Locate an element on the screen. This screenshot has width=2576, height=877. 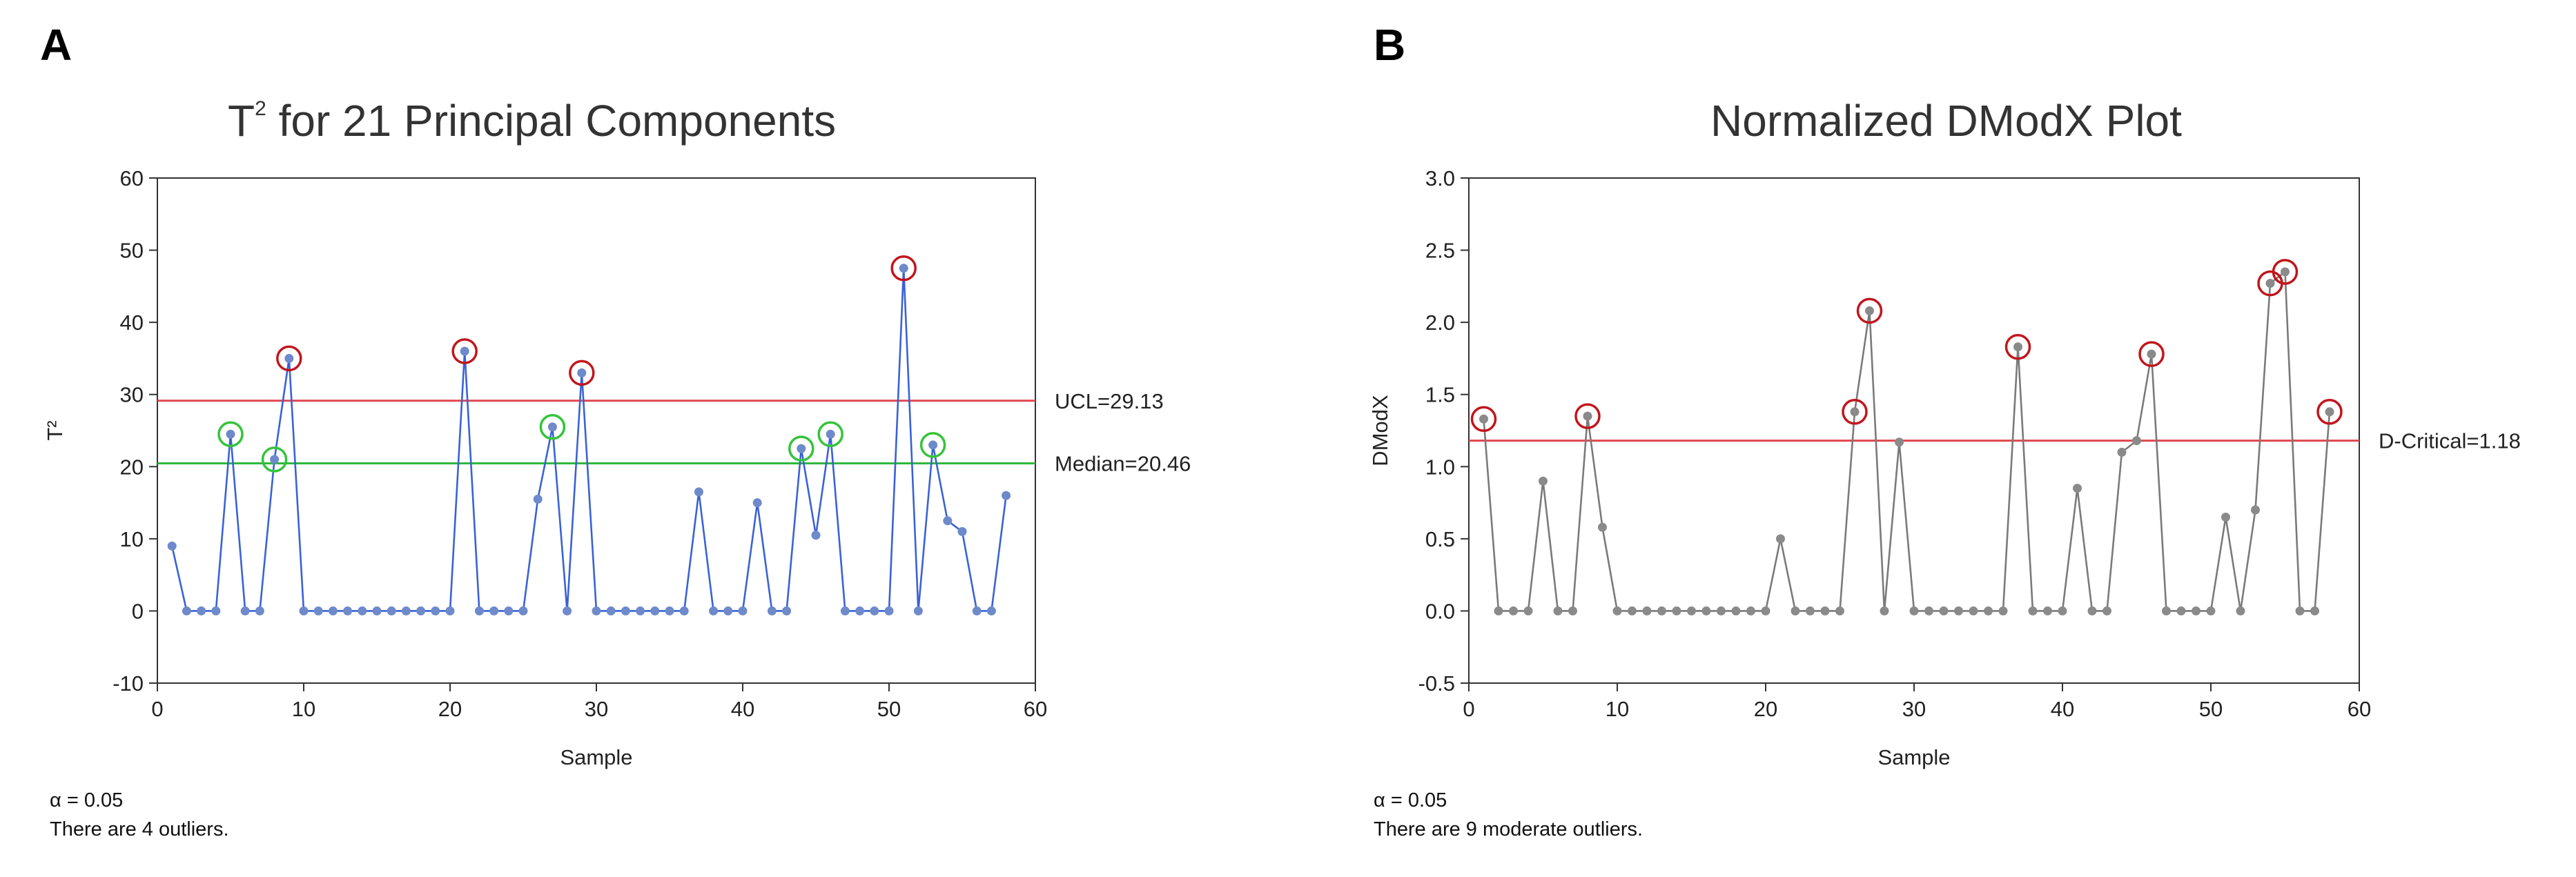
dmodx-xtick-label: 10 is located at coordinates (1617, 709).